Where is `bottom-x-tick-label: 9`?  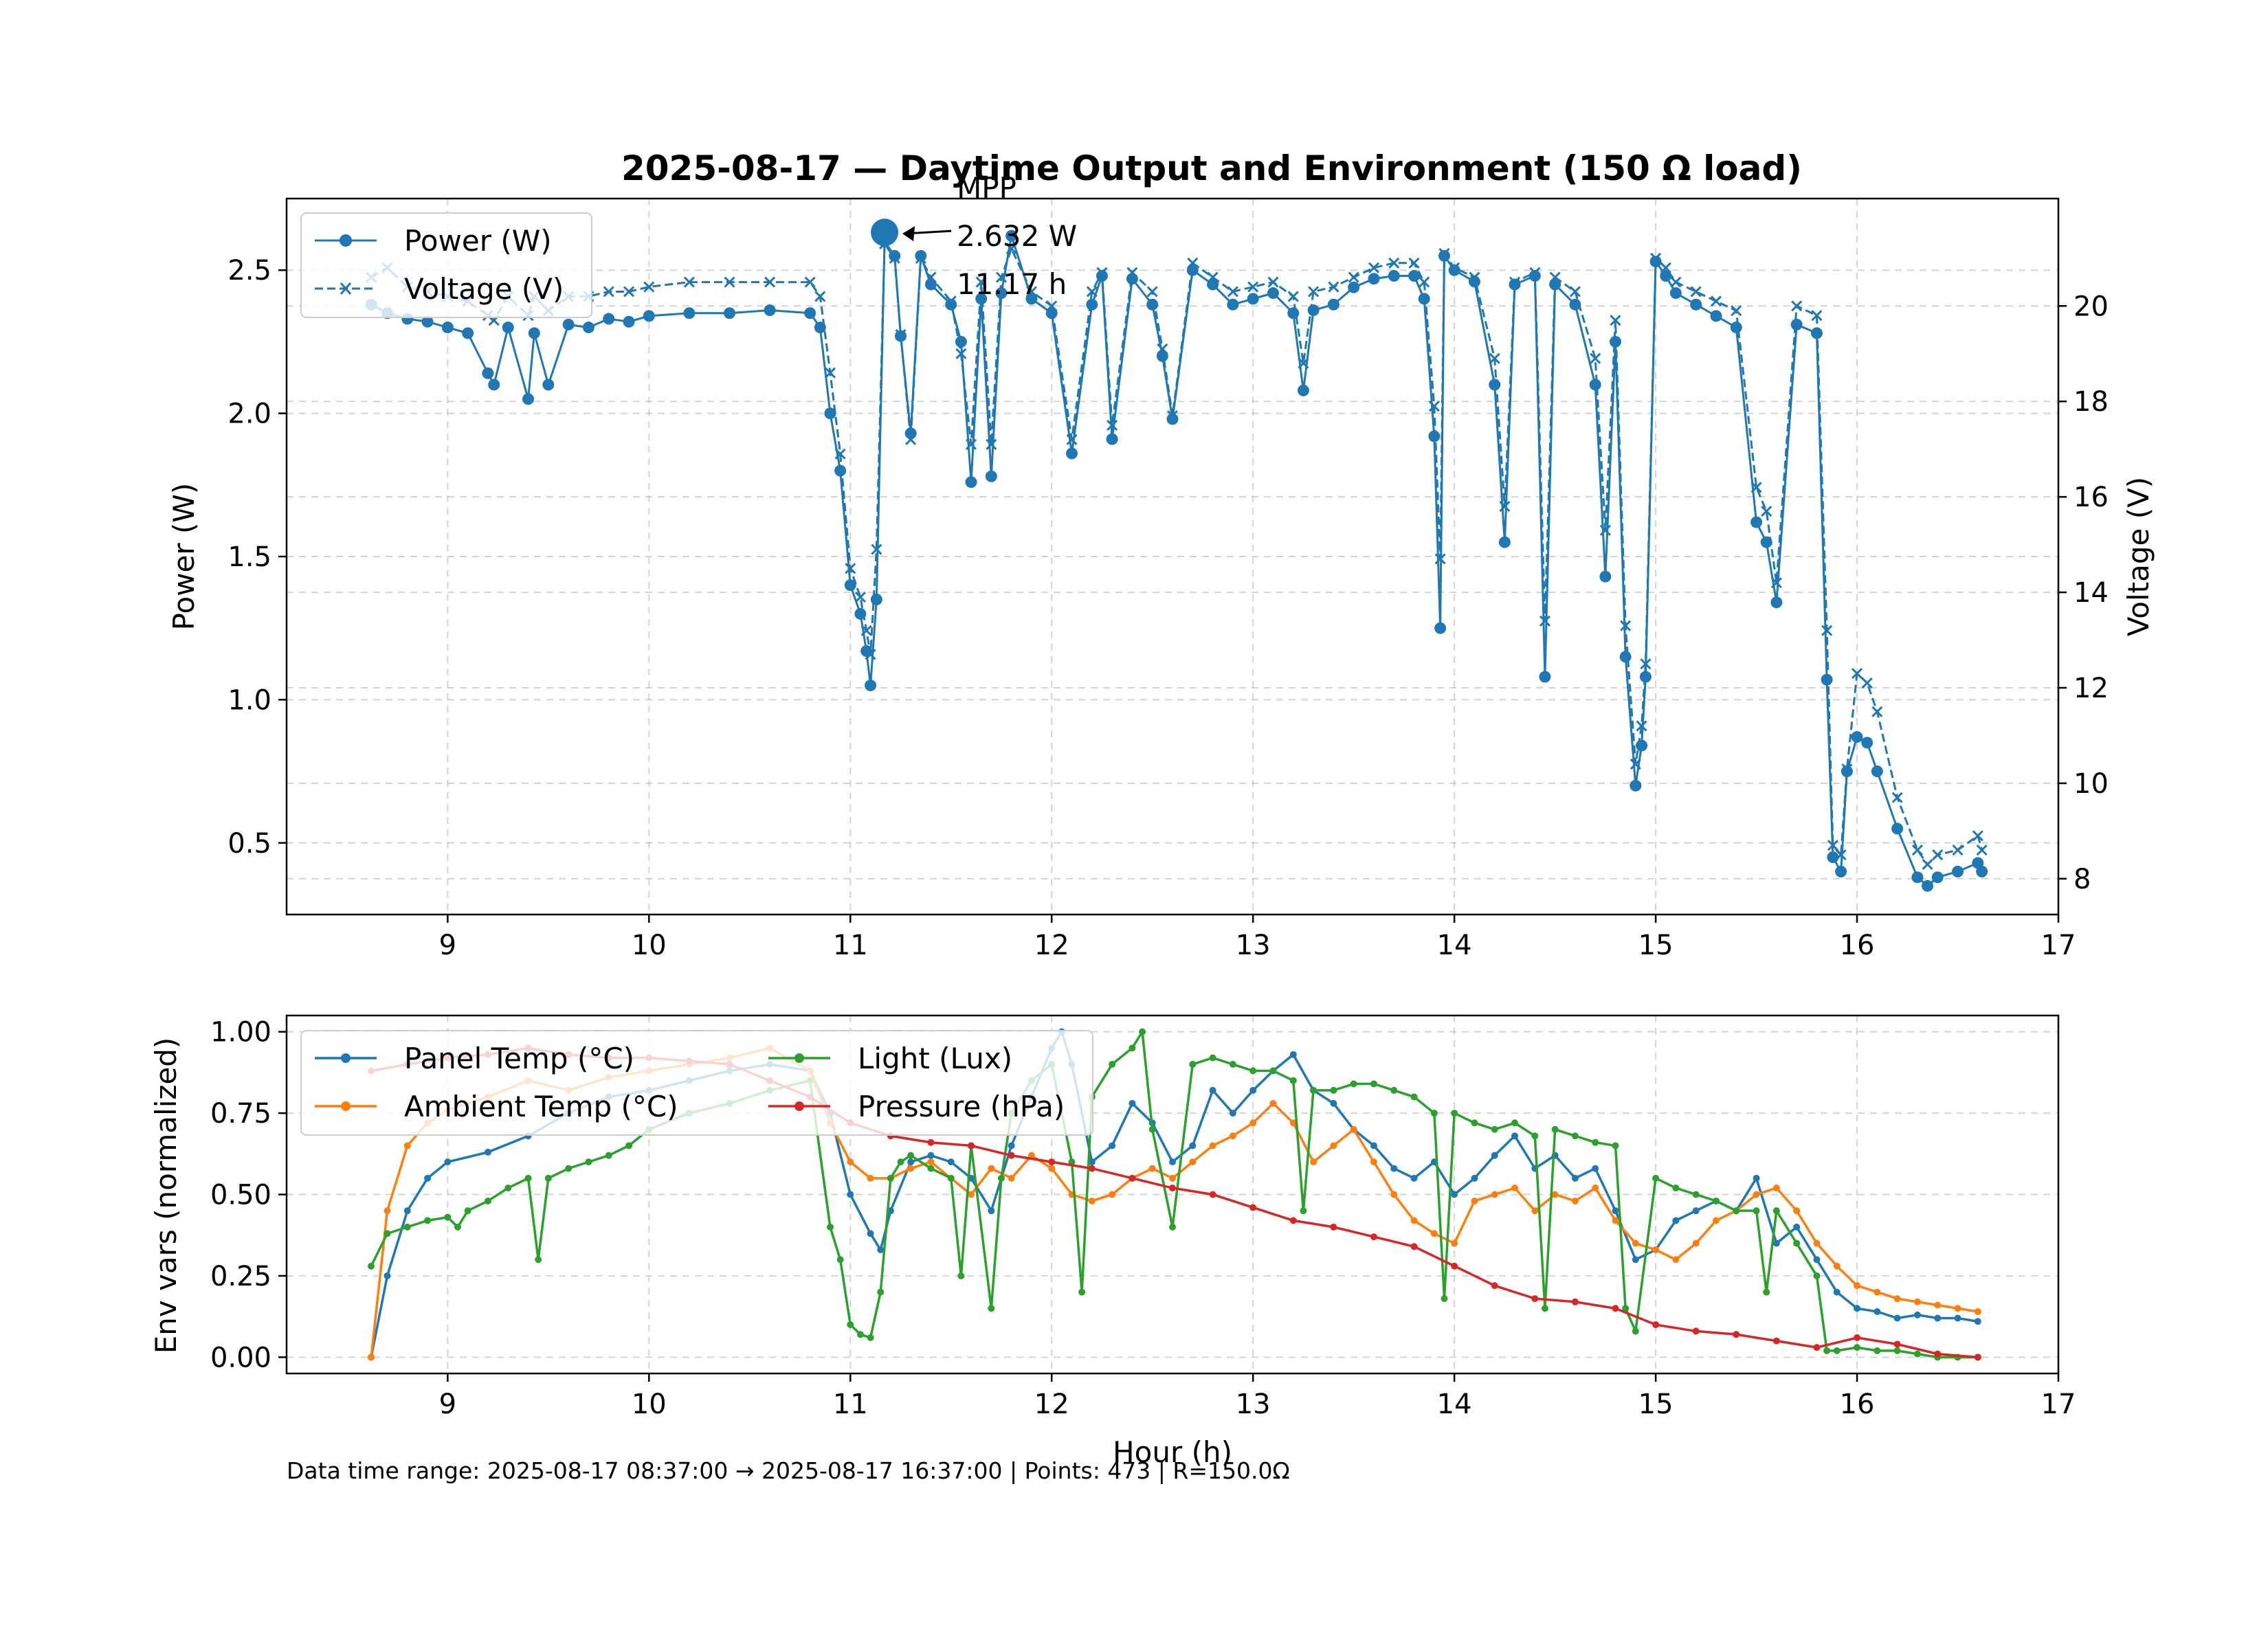
bottom-x-tick-label: 9 is located at coordinates (447, 1404).